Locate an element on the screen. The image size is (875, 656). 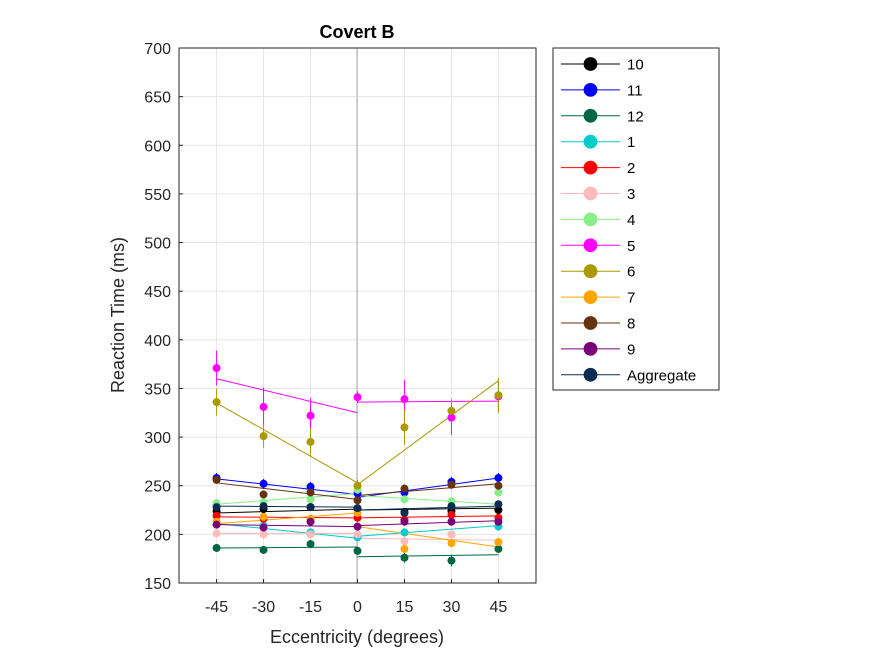
y-tick-label: 650 is located at coordinates (157, 98).